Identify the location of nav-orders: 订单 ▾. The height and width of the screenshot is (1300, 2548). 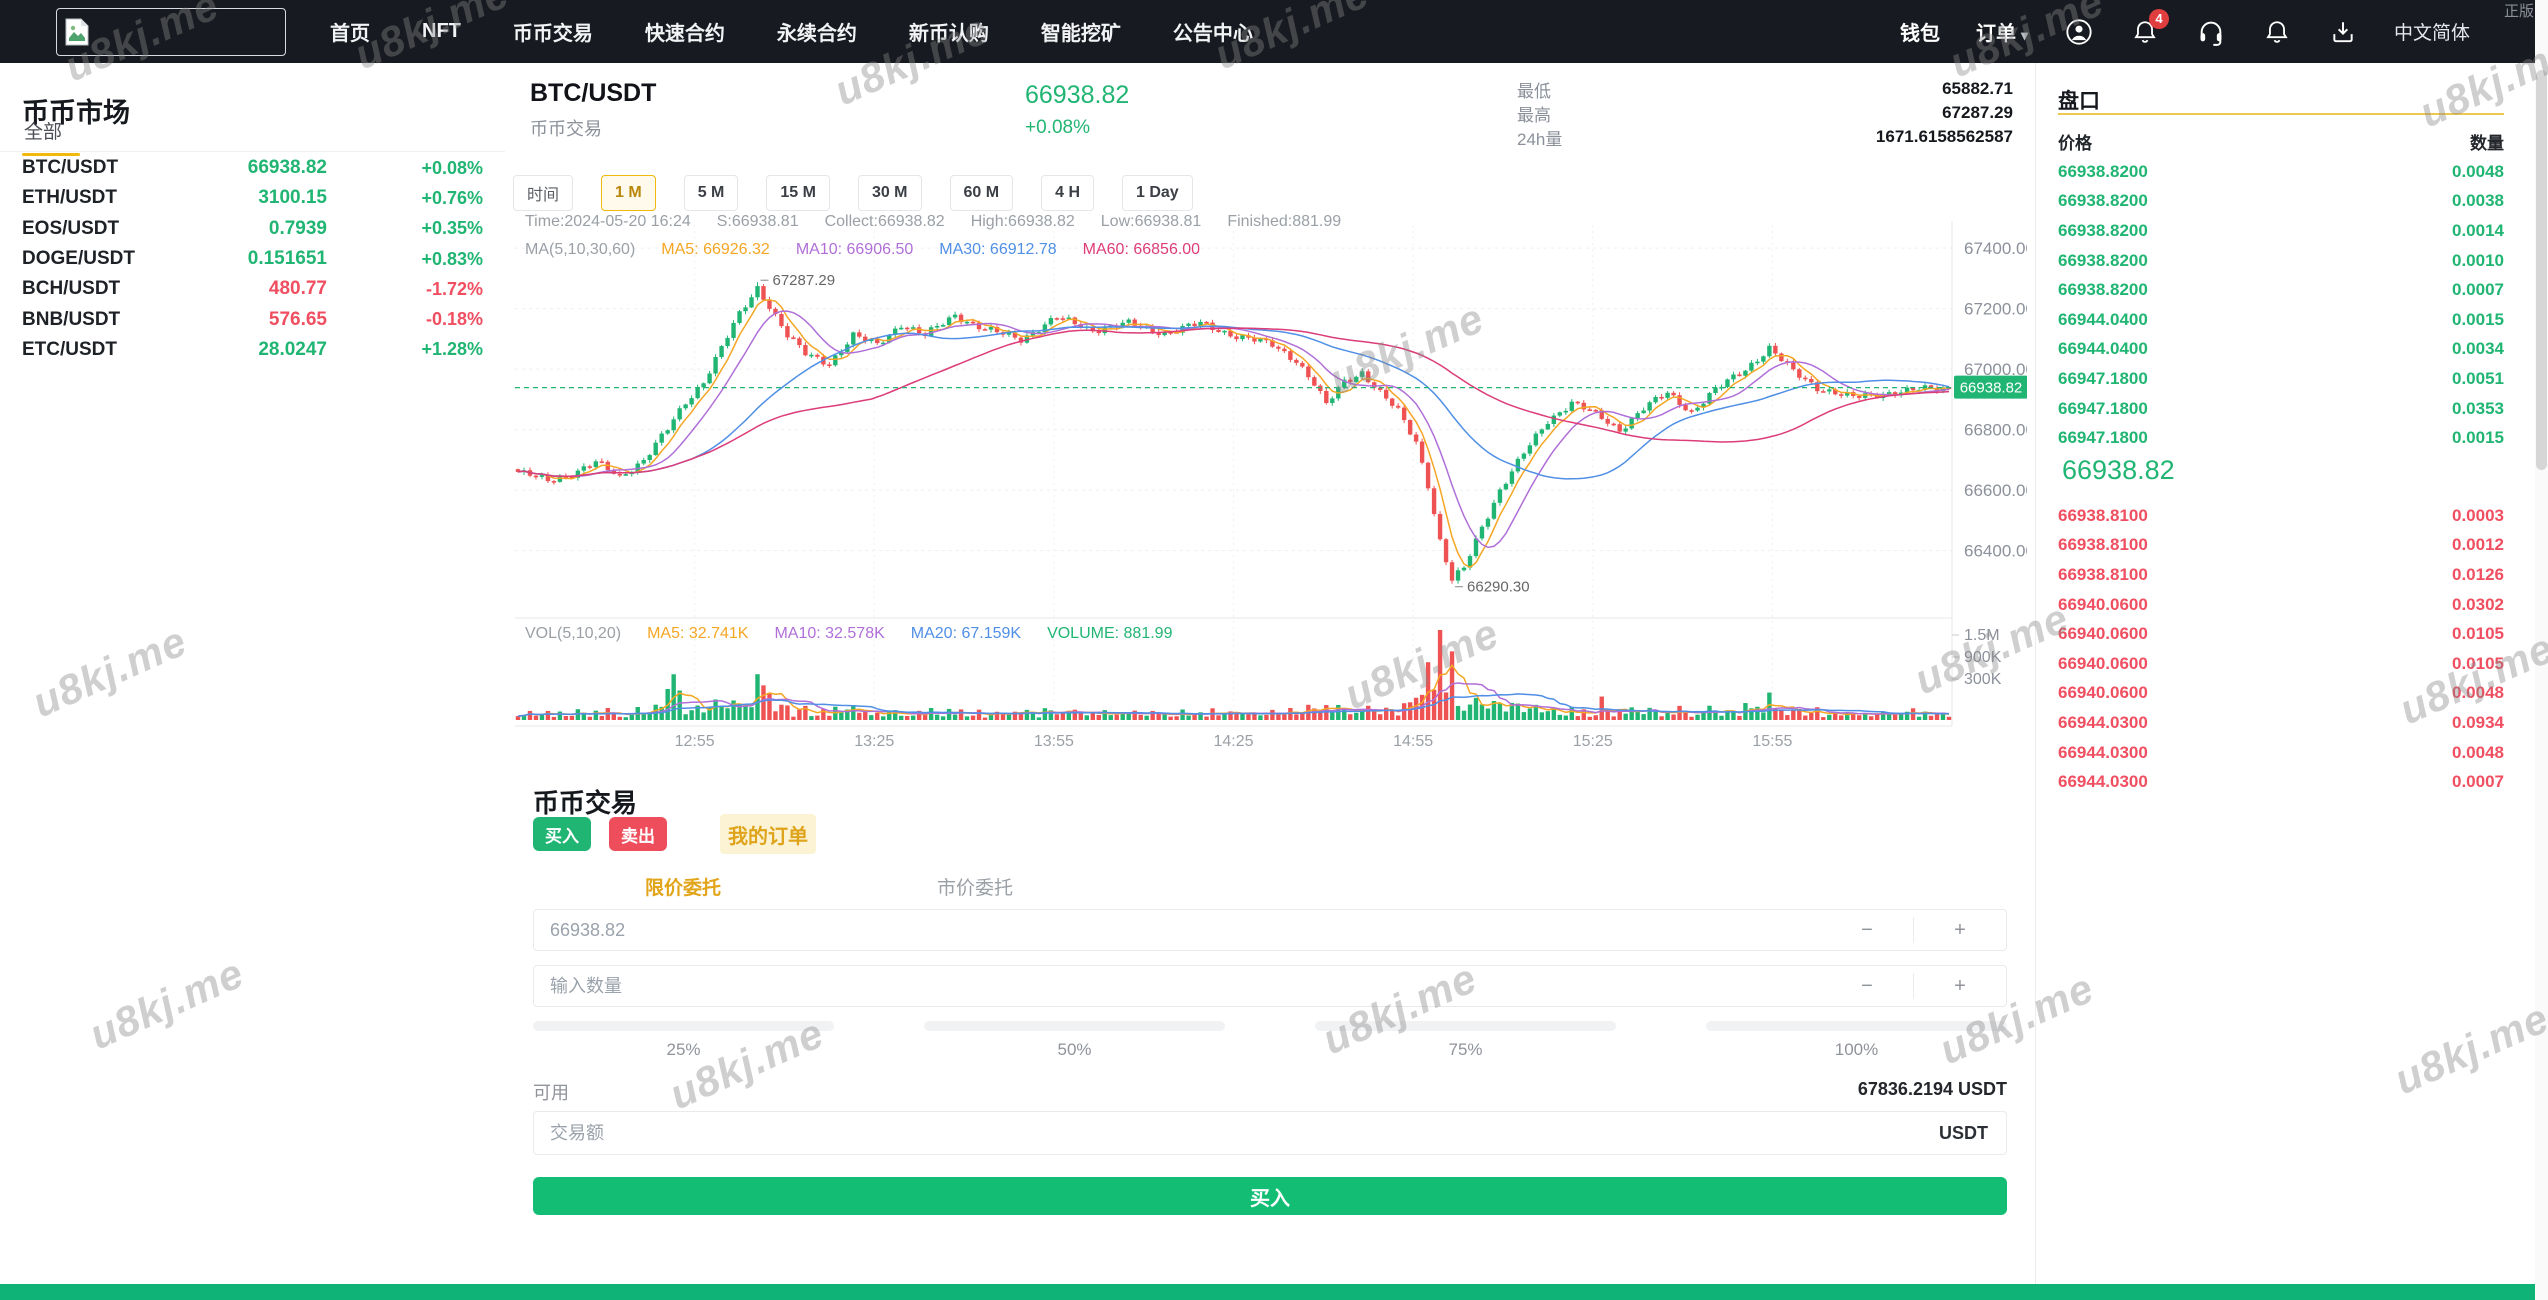
(2002, 31).